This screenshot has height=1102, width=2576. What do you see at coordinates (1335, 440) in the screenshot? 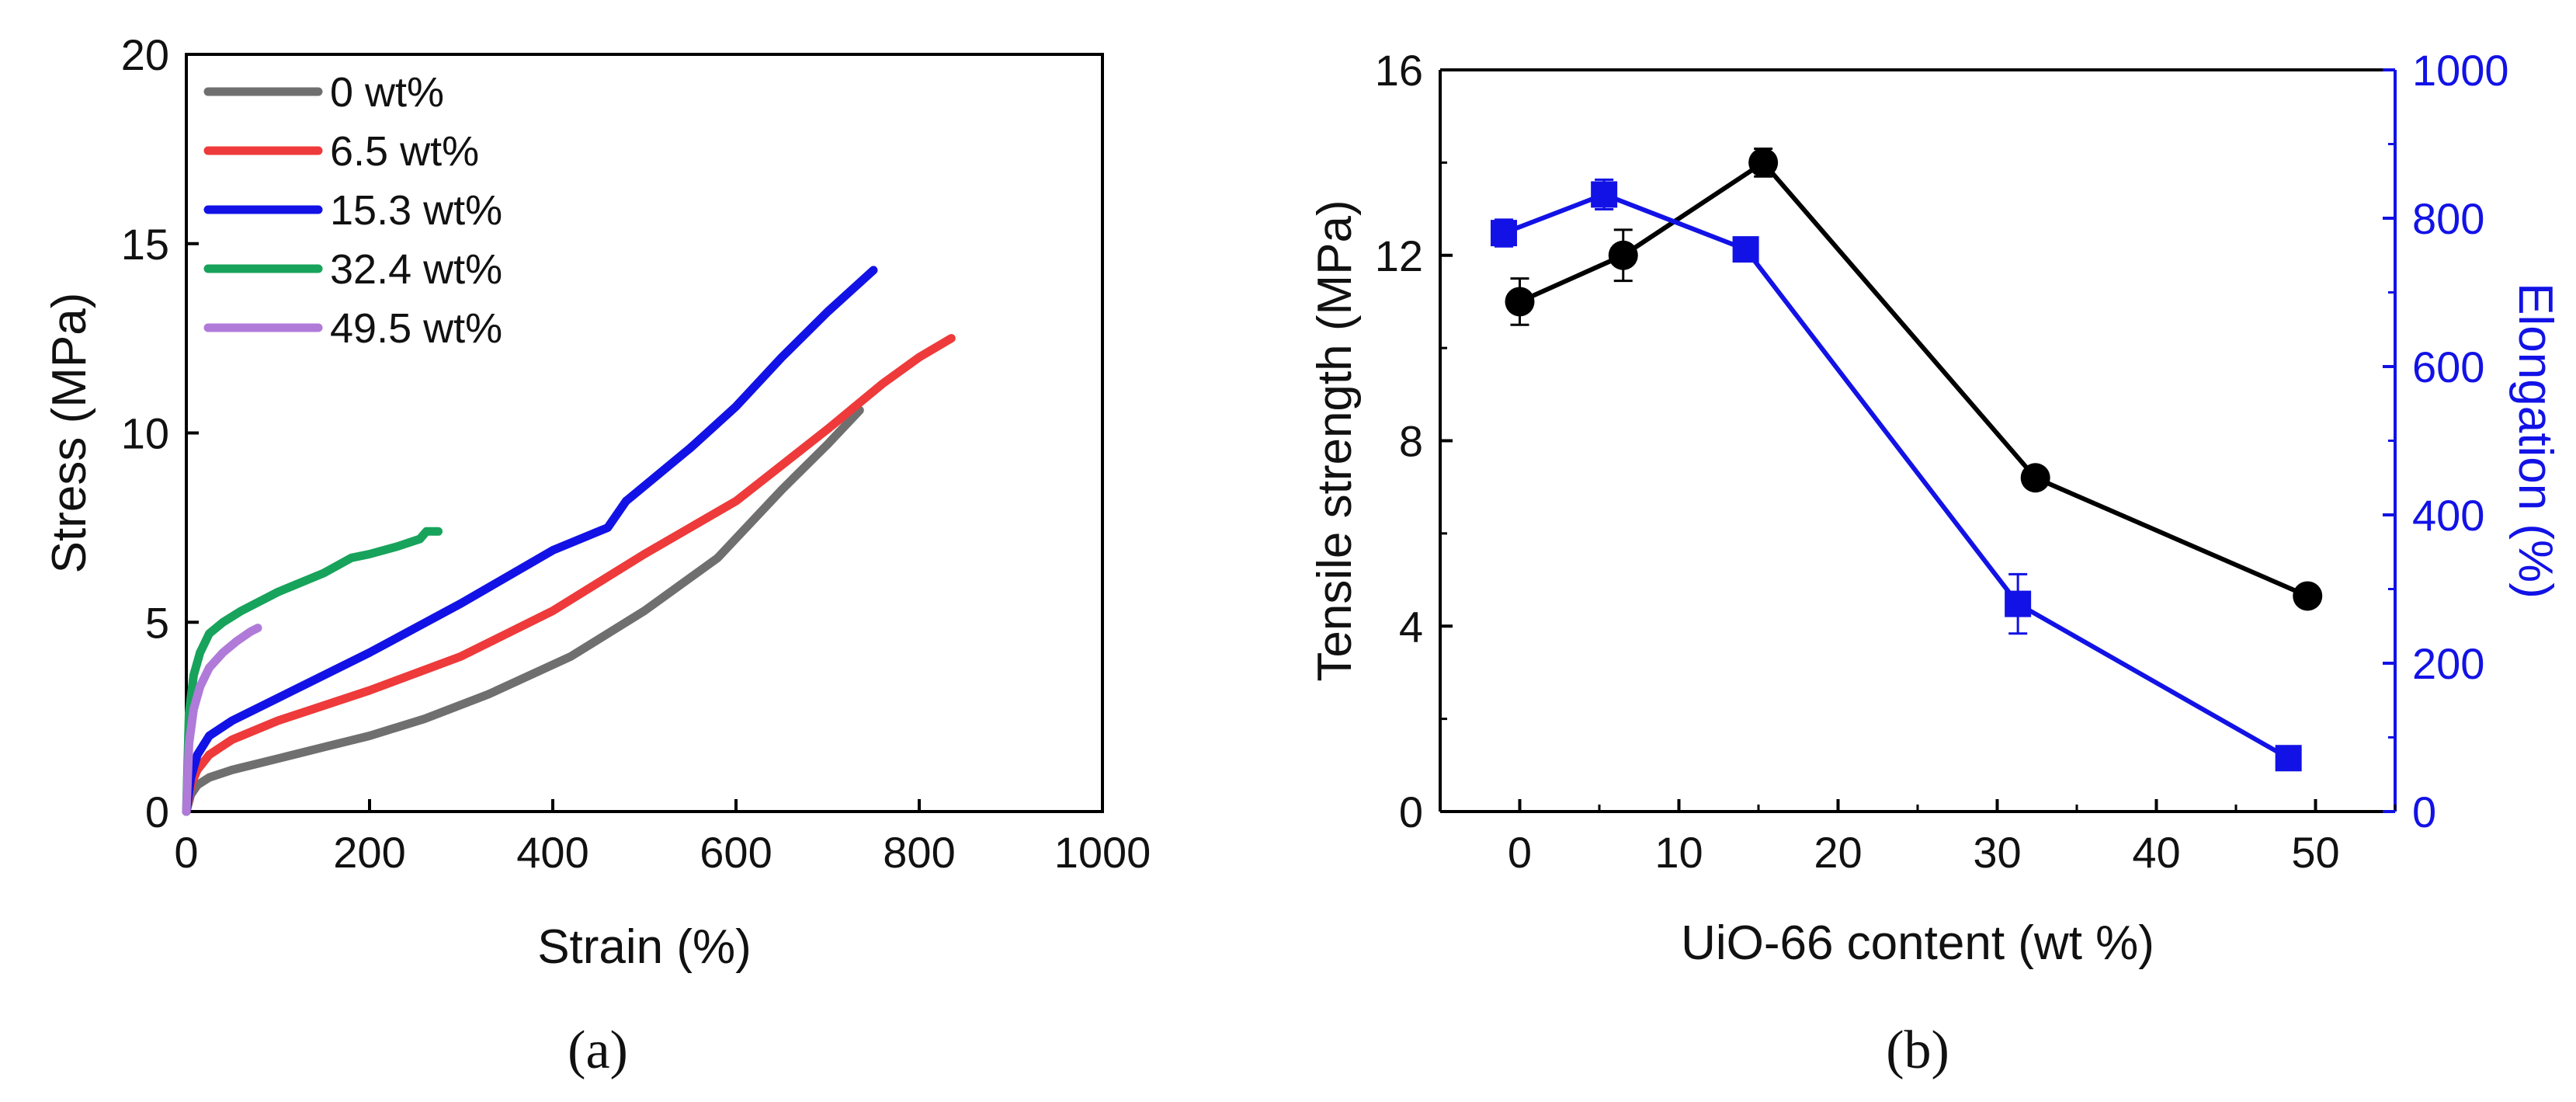
I see `y-axis-title-b: Tensile strength (MPa)` at bounding box center [1335, 440].